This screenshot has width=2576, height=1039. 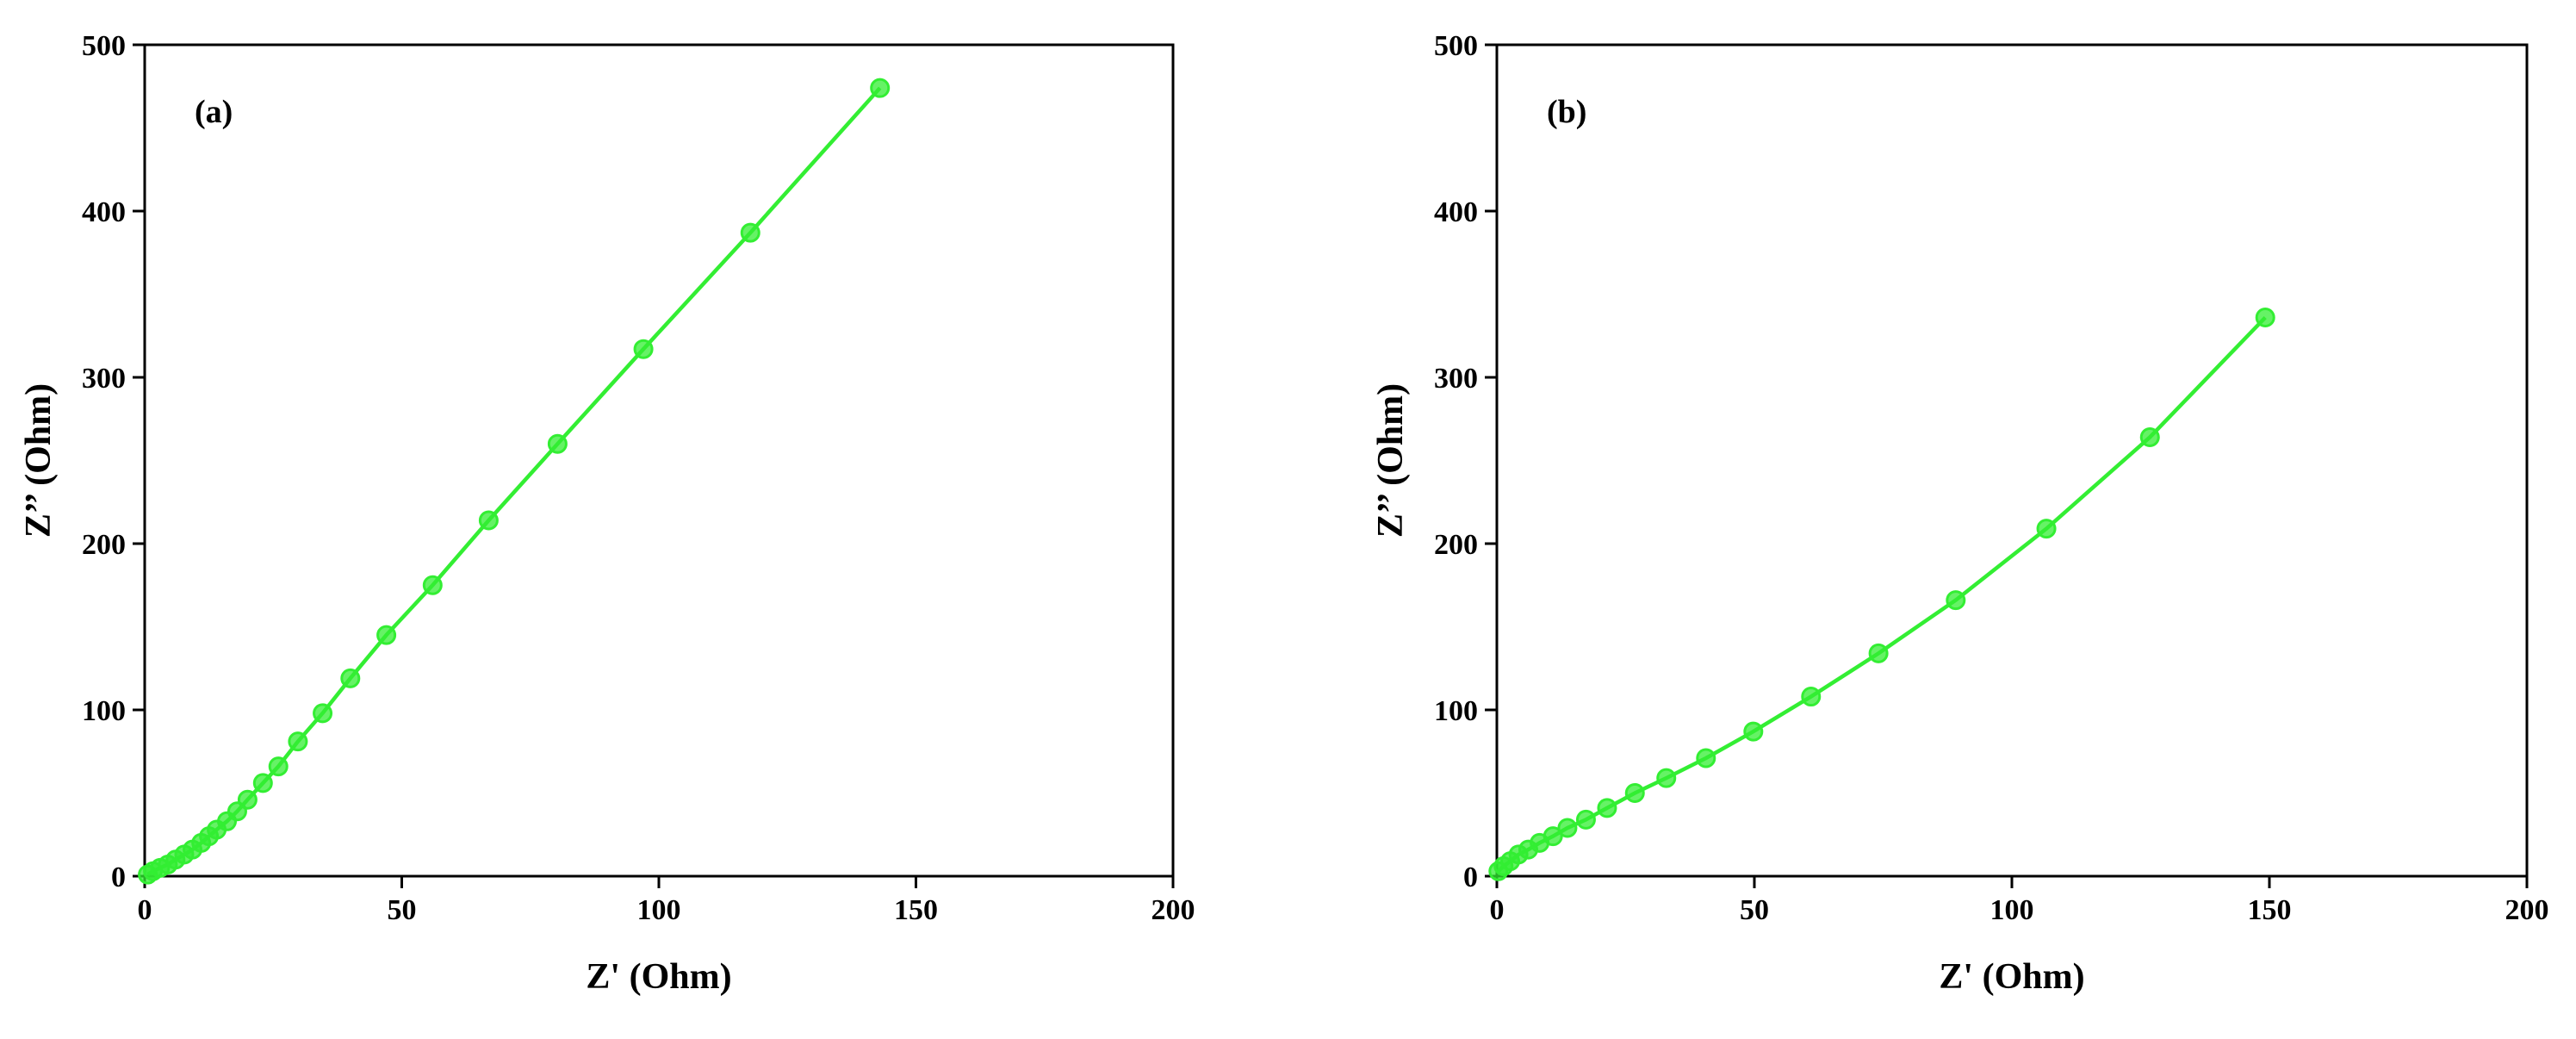 I want to click on panel-label: (b), so click(x=1566, y=112).